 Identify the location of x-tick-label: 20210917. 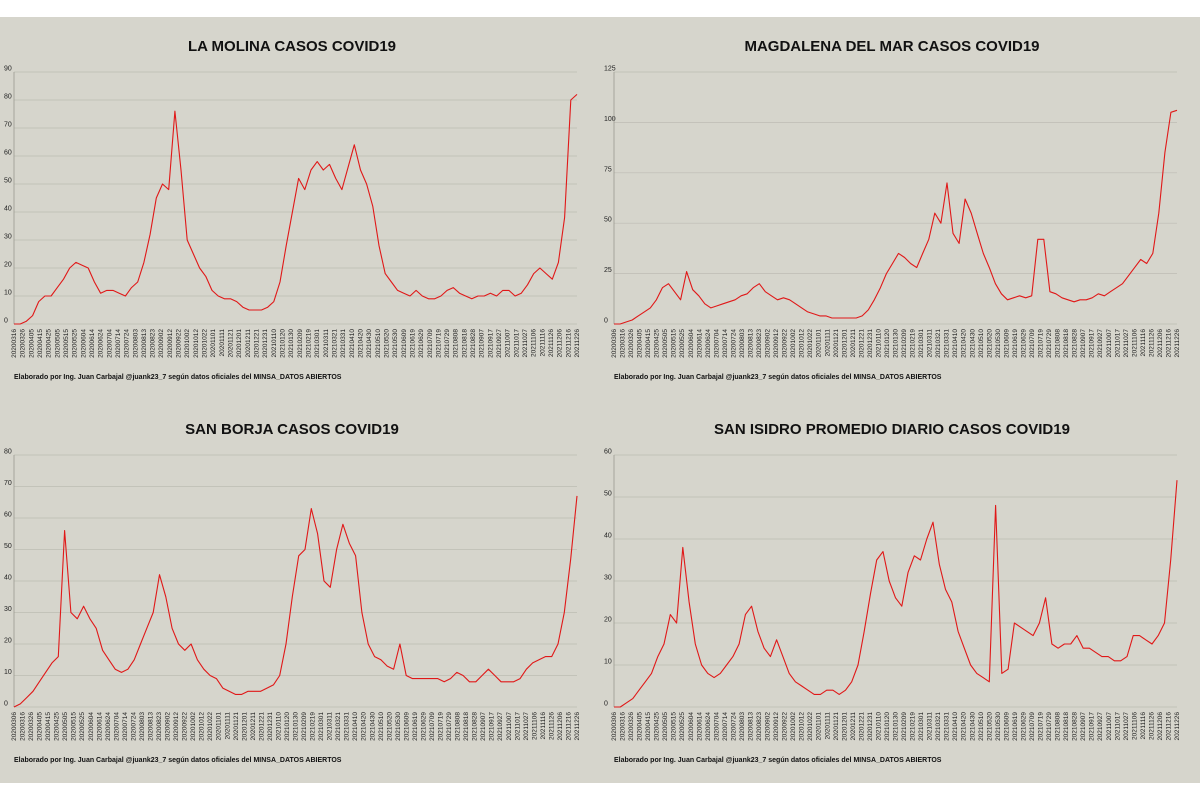
(1092, 343).